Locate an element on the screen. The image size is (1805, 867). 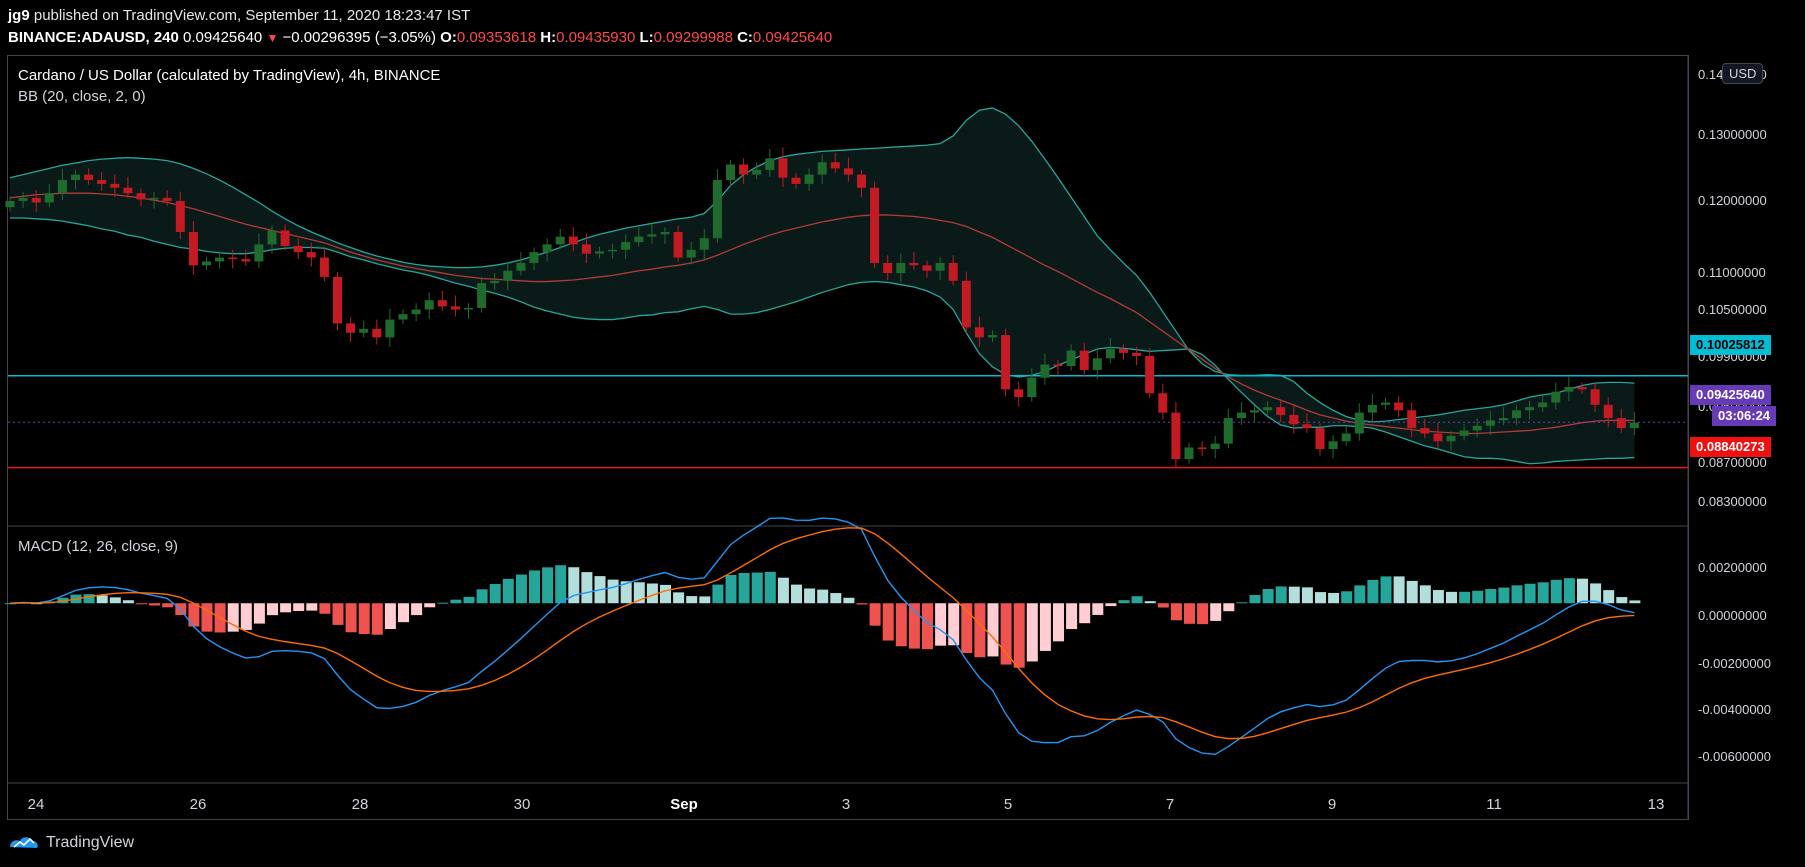
macd-tick-label: -0.00200000 is located at coordinates (1735, 663).